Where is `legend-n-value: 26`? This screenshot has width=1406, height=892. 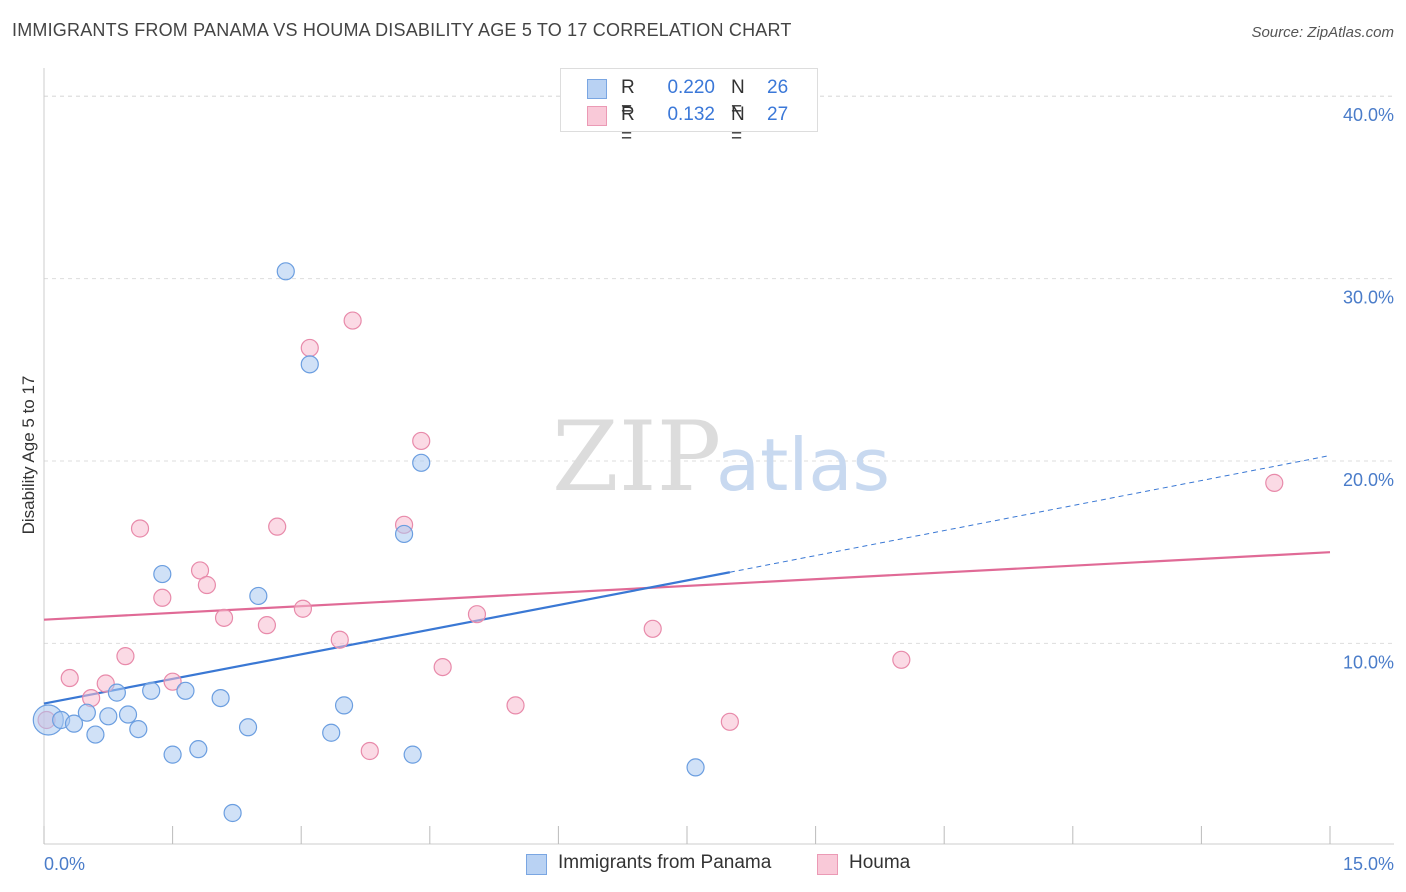
legend-n-value: 26 is located at coordinates (778, 87).